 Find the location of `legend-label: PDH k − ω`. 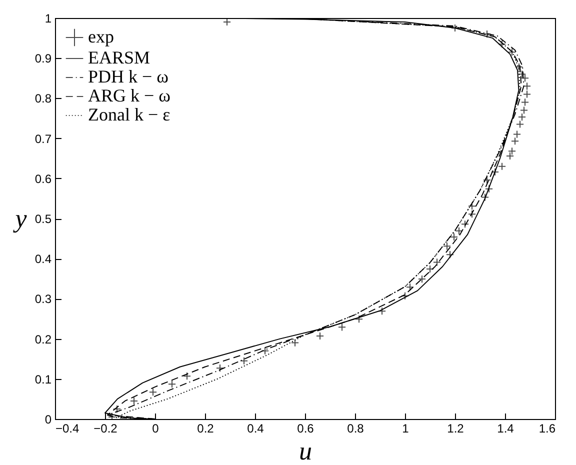

legend-label: PDH k − ω is located at coordinates (128, 76).